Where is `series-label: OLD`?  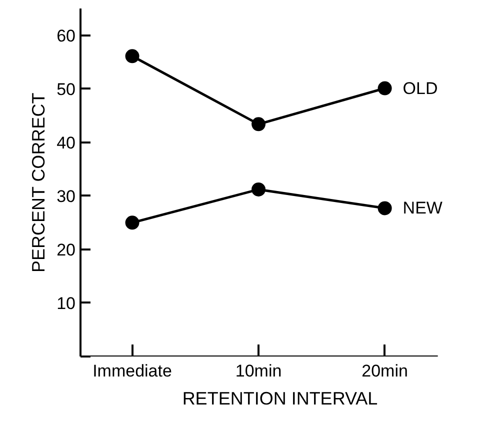 series-label: OLD is located at coordinates (420, 88).